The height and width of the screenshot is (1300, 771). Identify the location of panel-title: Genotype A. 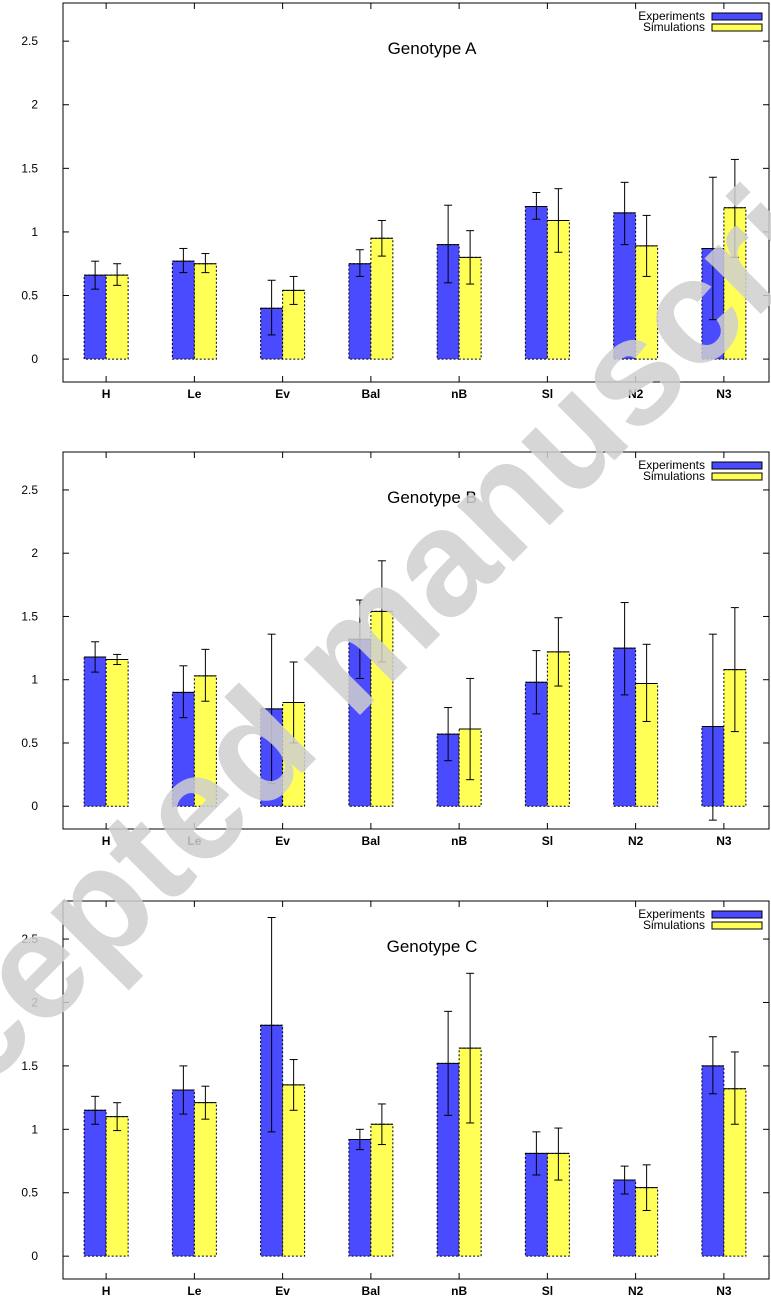
(433, 48).